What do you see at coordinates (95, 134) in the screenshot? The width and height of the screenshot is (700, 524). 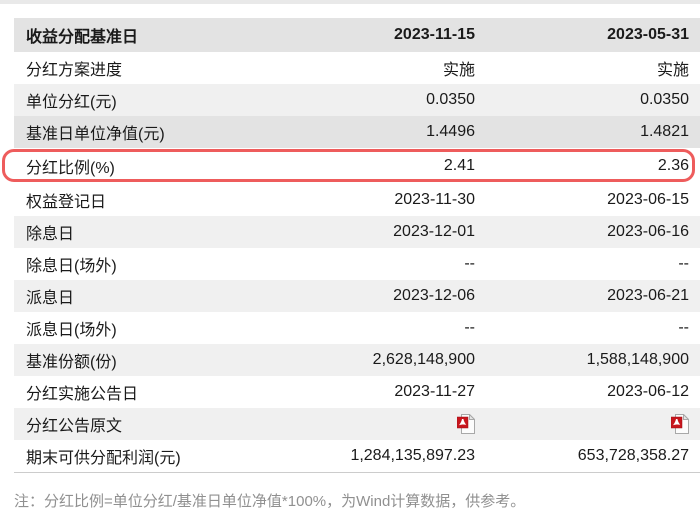 I see `row-label: 基准日单位净值(元)` at bounding box center [95, 134].